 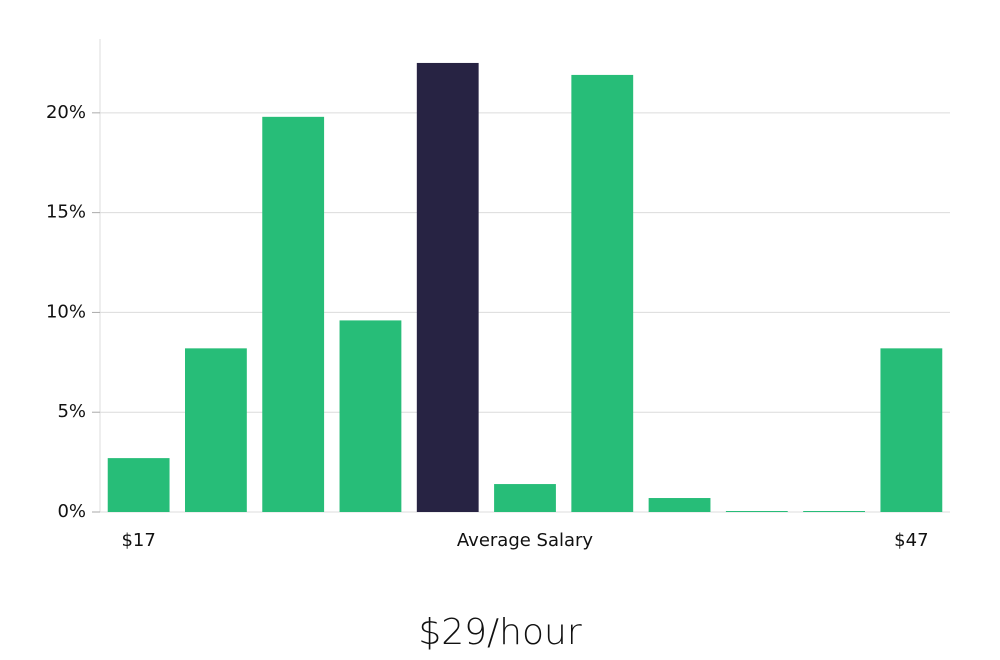 I want to click on average-salary-annotation: $29/hour, so click(x=500, y=632).